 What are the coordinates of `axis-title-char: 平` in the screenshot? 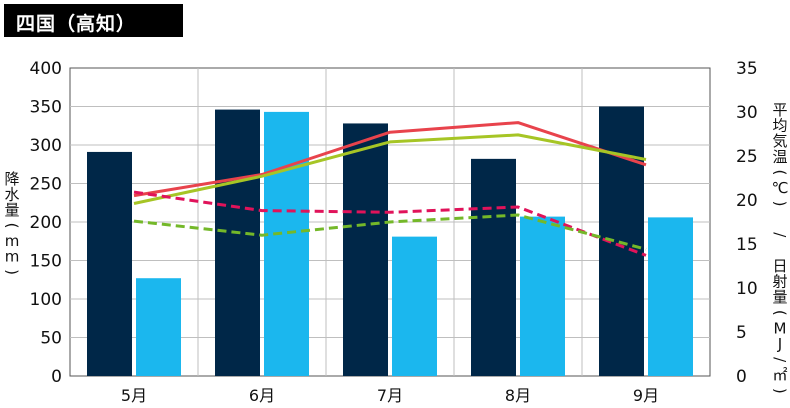 It's located at (779, 110).